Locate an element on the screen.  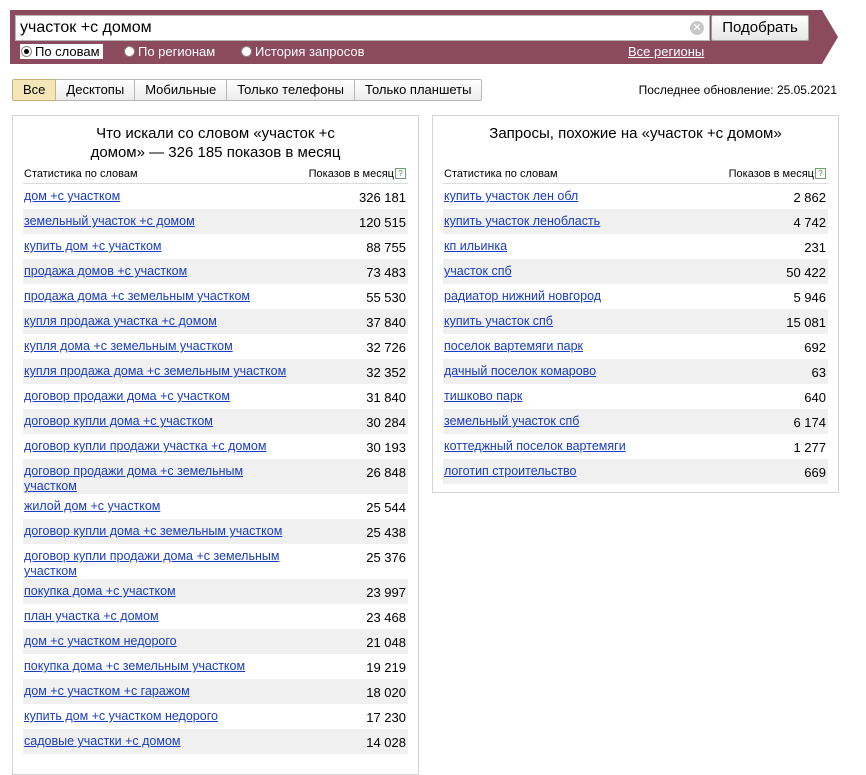
radio-history: История запросов is located at coordinates (303, 51).